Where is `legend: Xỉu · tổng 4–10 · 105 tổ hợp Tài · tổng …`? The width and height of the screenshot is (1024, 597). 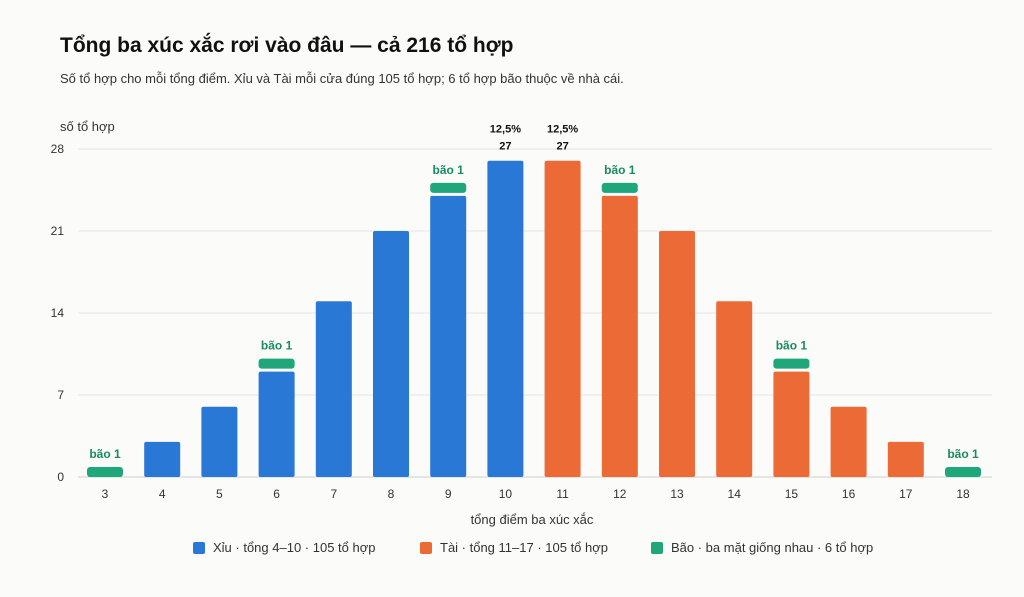
legend: Xỉu · tổng 4–10 · 105 tổ hợp Tài · tổng … is located at coordinates (512, 550).